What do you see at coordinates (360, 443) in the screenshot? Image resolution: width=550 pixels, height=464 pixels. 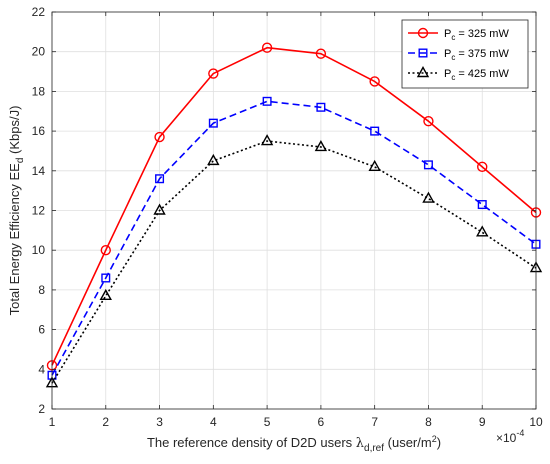 I see `x-axis-label-symbol: λ` at bounding box center [360, 443].